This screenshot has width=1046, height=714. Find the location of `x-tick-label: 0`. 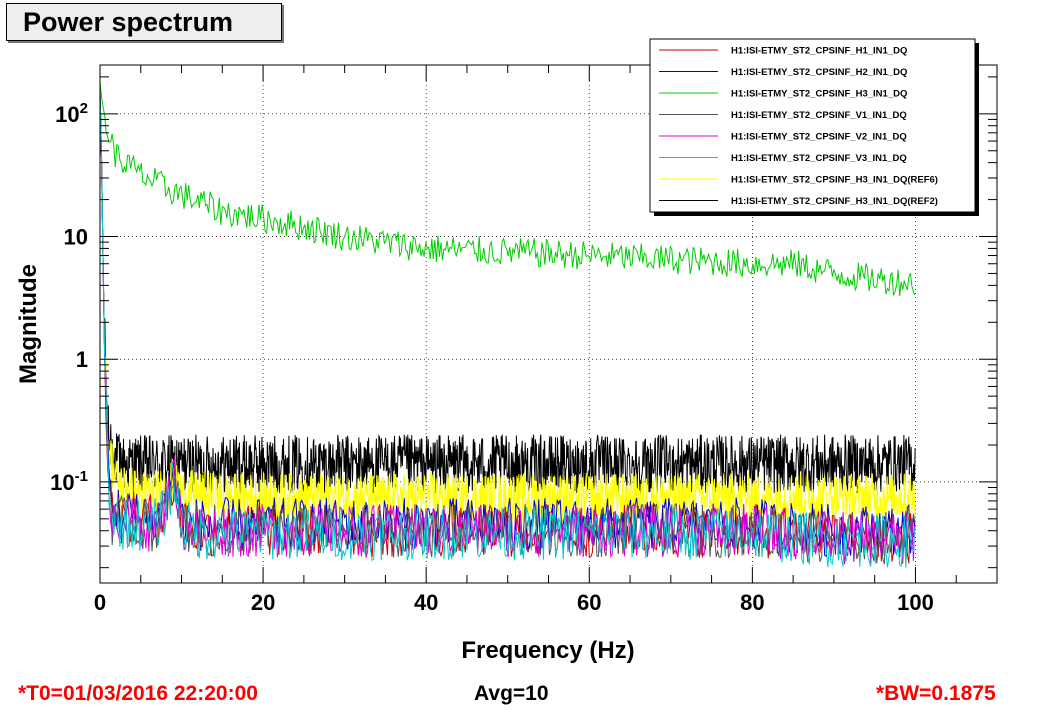

x-tick-label: 0 is located at coordinates (100, 602).